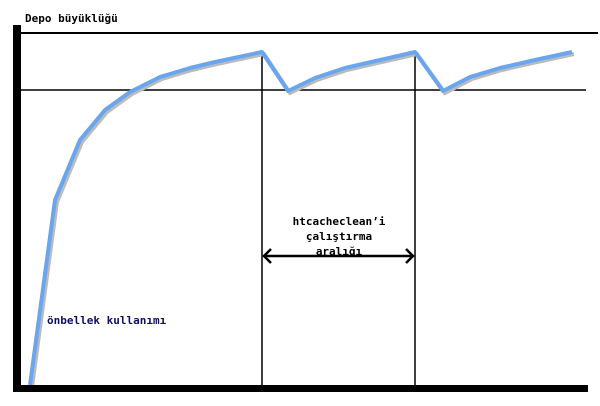  I want to click on interval-label-line: htcacheclean’i, so click(339, 221).